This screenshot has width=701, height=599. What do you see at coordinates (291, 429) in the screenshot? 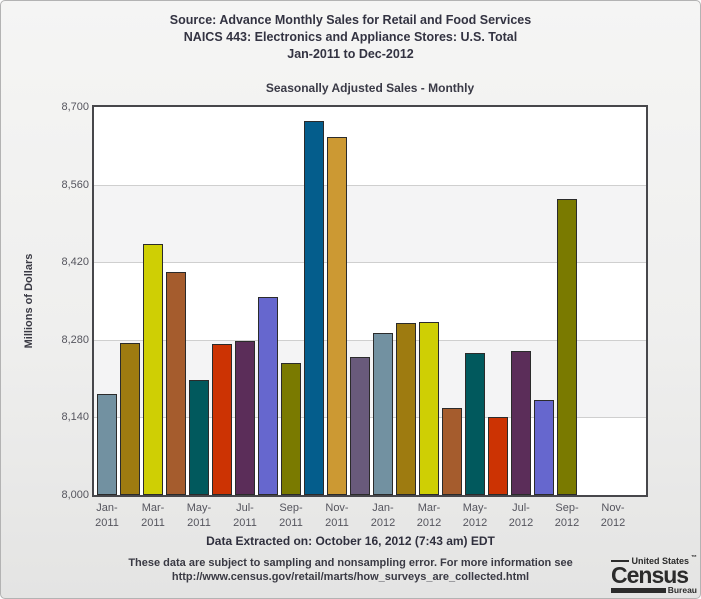
I see `bar-sep-2011` at bounding box center [291, 429].